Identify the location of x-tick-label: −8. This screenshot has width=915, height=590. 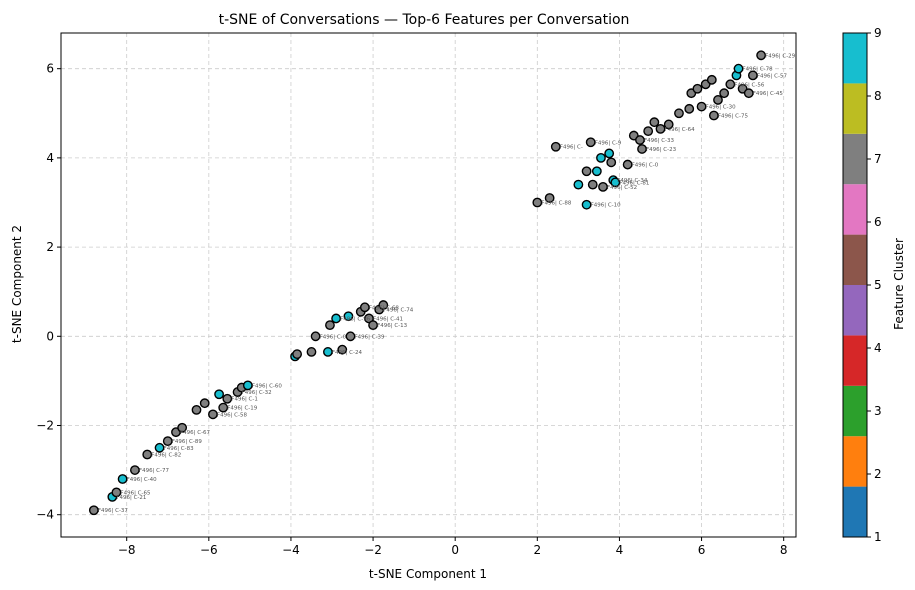
(127, 550).